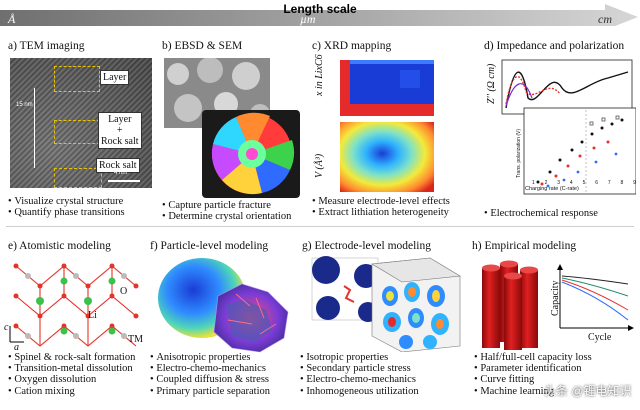 The image size is (640, 410). What do you see at coordinates (605, 19) in the screenshot?
I see `scale-tick-centimeter: cm` at bounding box center [605, 19].